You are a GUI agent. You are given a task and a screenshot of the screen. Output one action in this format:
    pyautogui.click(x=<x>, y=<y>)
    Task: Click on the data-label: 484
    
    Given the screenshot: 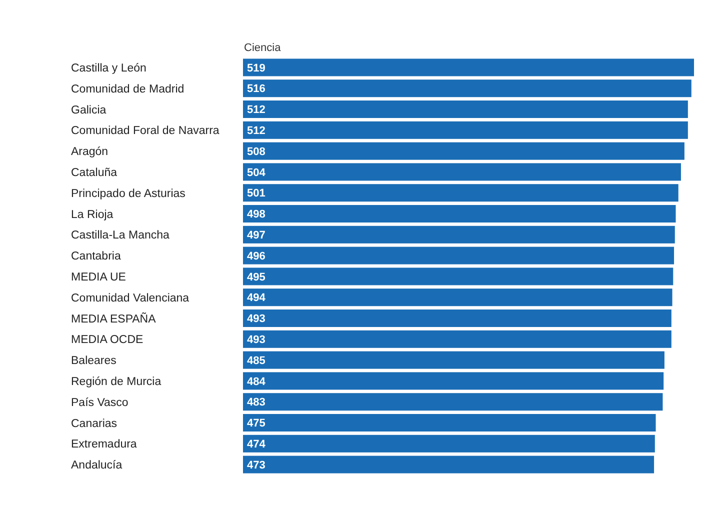 What is the action you would take?
    pyautogui.click(x=256, y=382)
    